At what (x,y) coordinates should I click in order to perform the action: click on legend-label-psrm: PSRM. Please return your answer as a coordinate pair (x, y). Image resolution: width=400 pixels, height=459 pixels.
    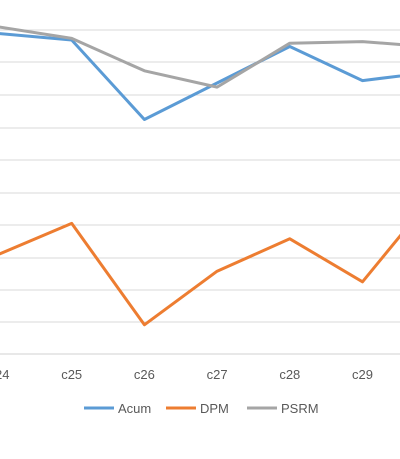
    Looking at the image, I should click on (300, 408).